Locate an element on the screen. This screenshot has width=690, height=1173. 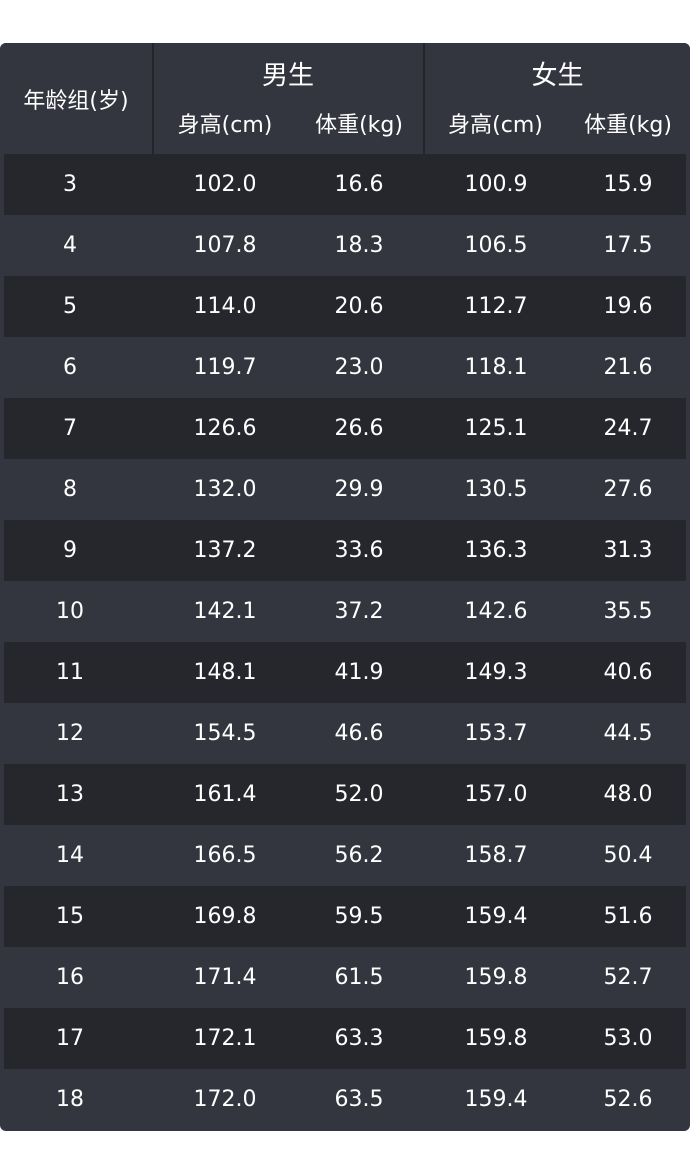
girls-group-header: 女生 is located at coordinates (557, 75).